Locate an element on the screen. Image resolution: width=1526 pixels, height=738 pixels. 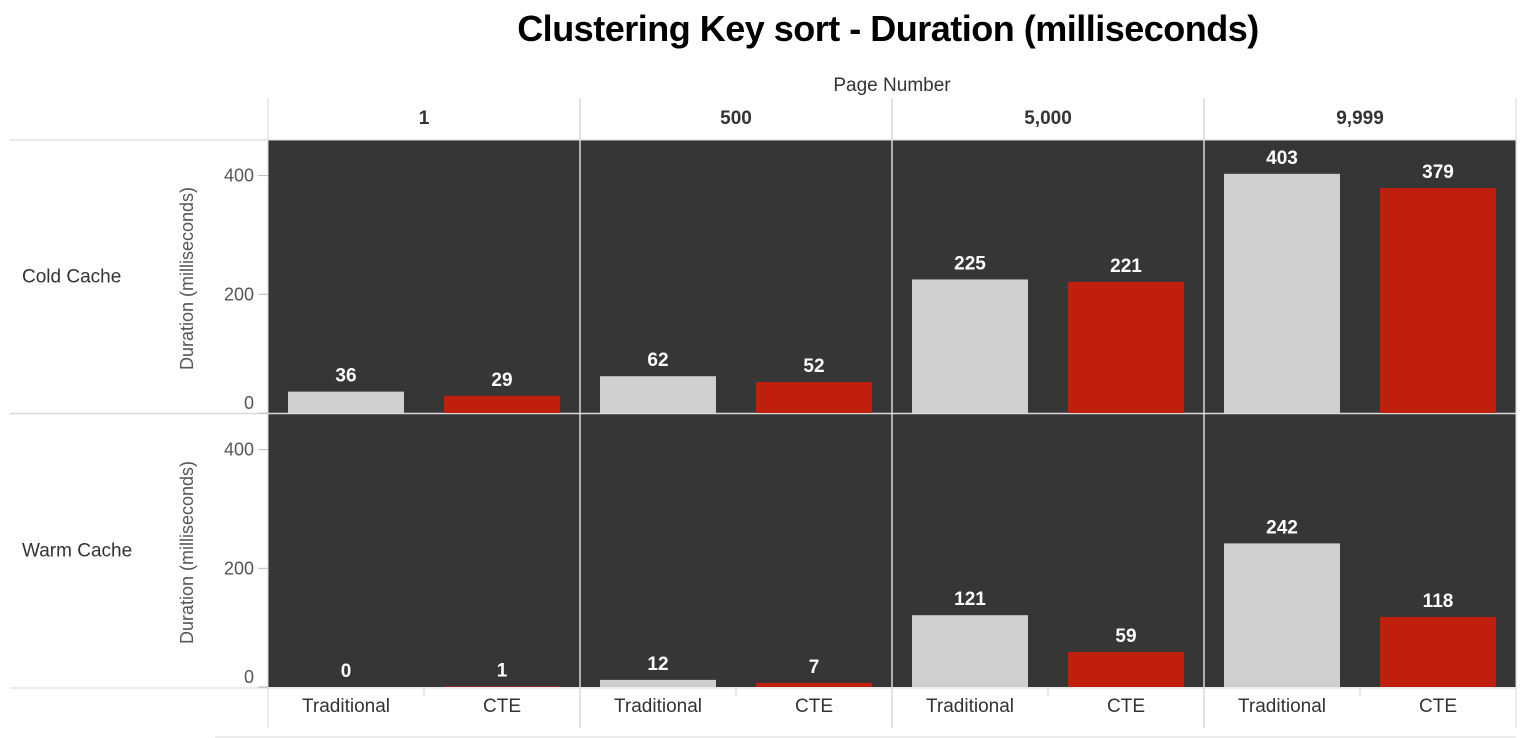
bar-value-label: 379 is located at coordinates (1438, 172).